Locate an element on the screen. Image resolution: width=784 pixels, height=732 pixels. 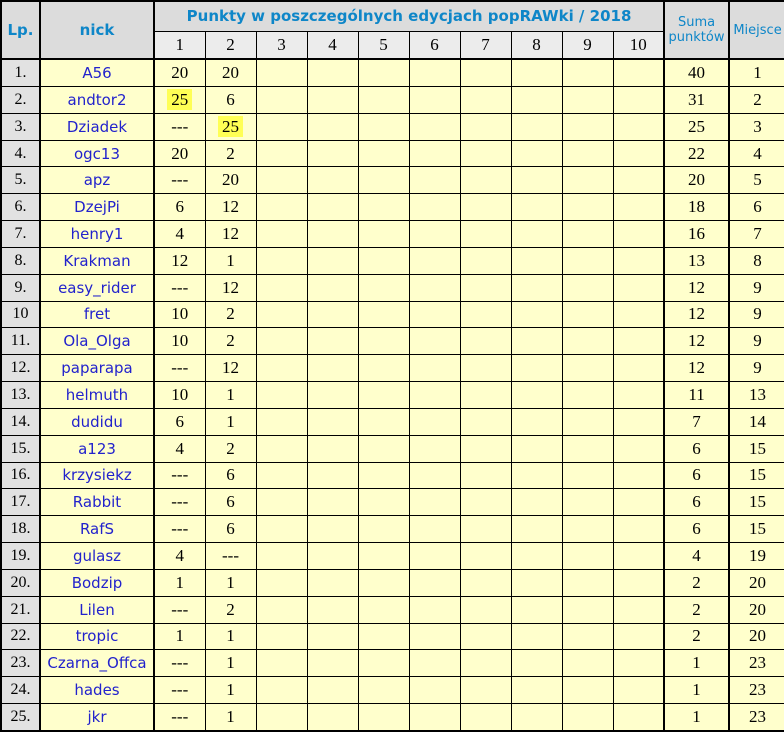
col-header-edition-2: 2 is located at coordinates (230, 45).